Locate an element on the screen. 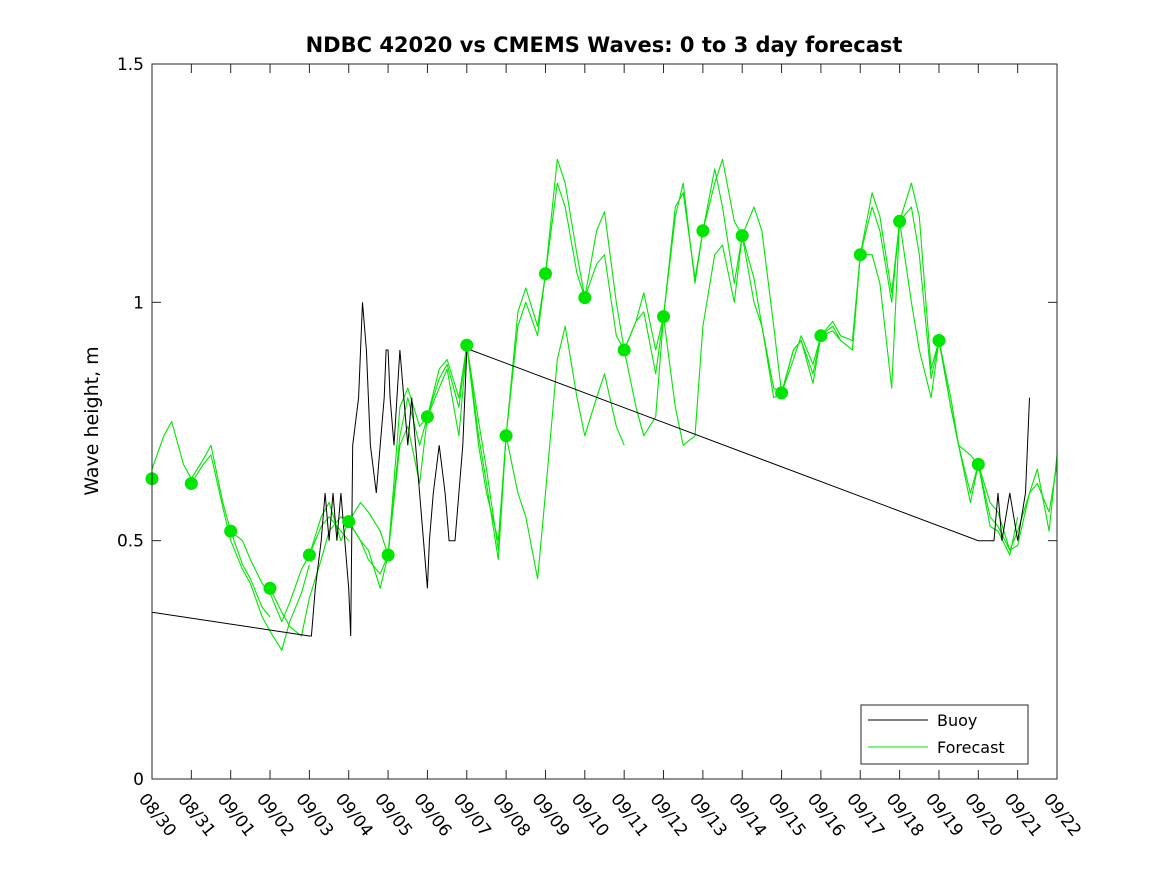  legend-buoy-label: Buoy is located at coordinates (957, 720).